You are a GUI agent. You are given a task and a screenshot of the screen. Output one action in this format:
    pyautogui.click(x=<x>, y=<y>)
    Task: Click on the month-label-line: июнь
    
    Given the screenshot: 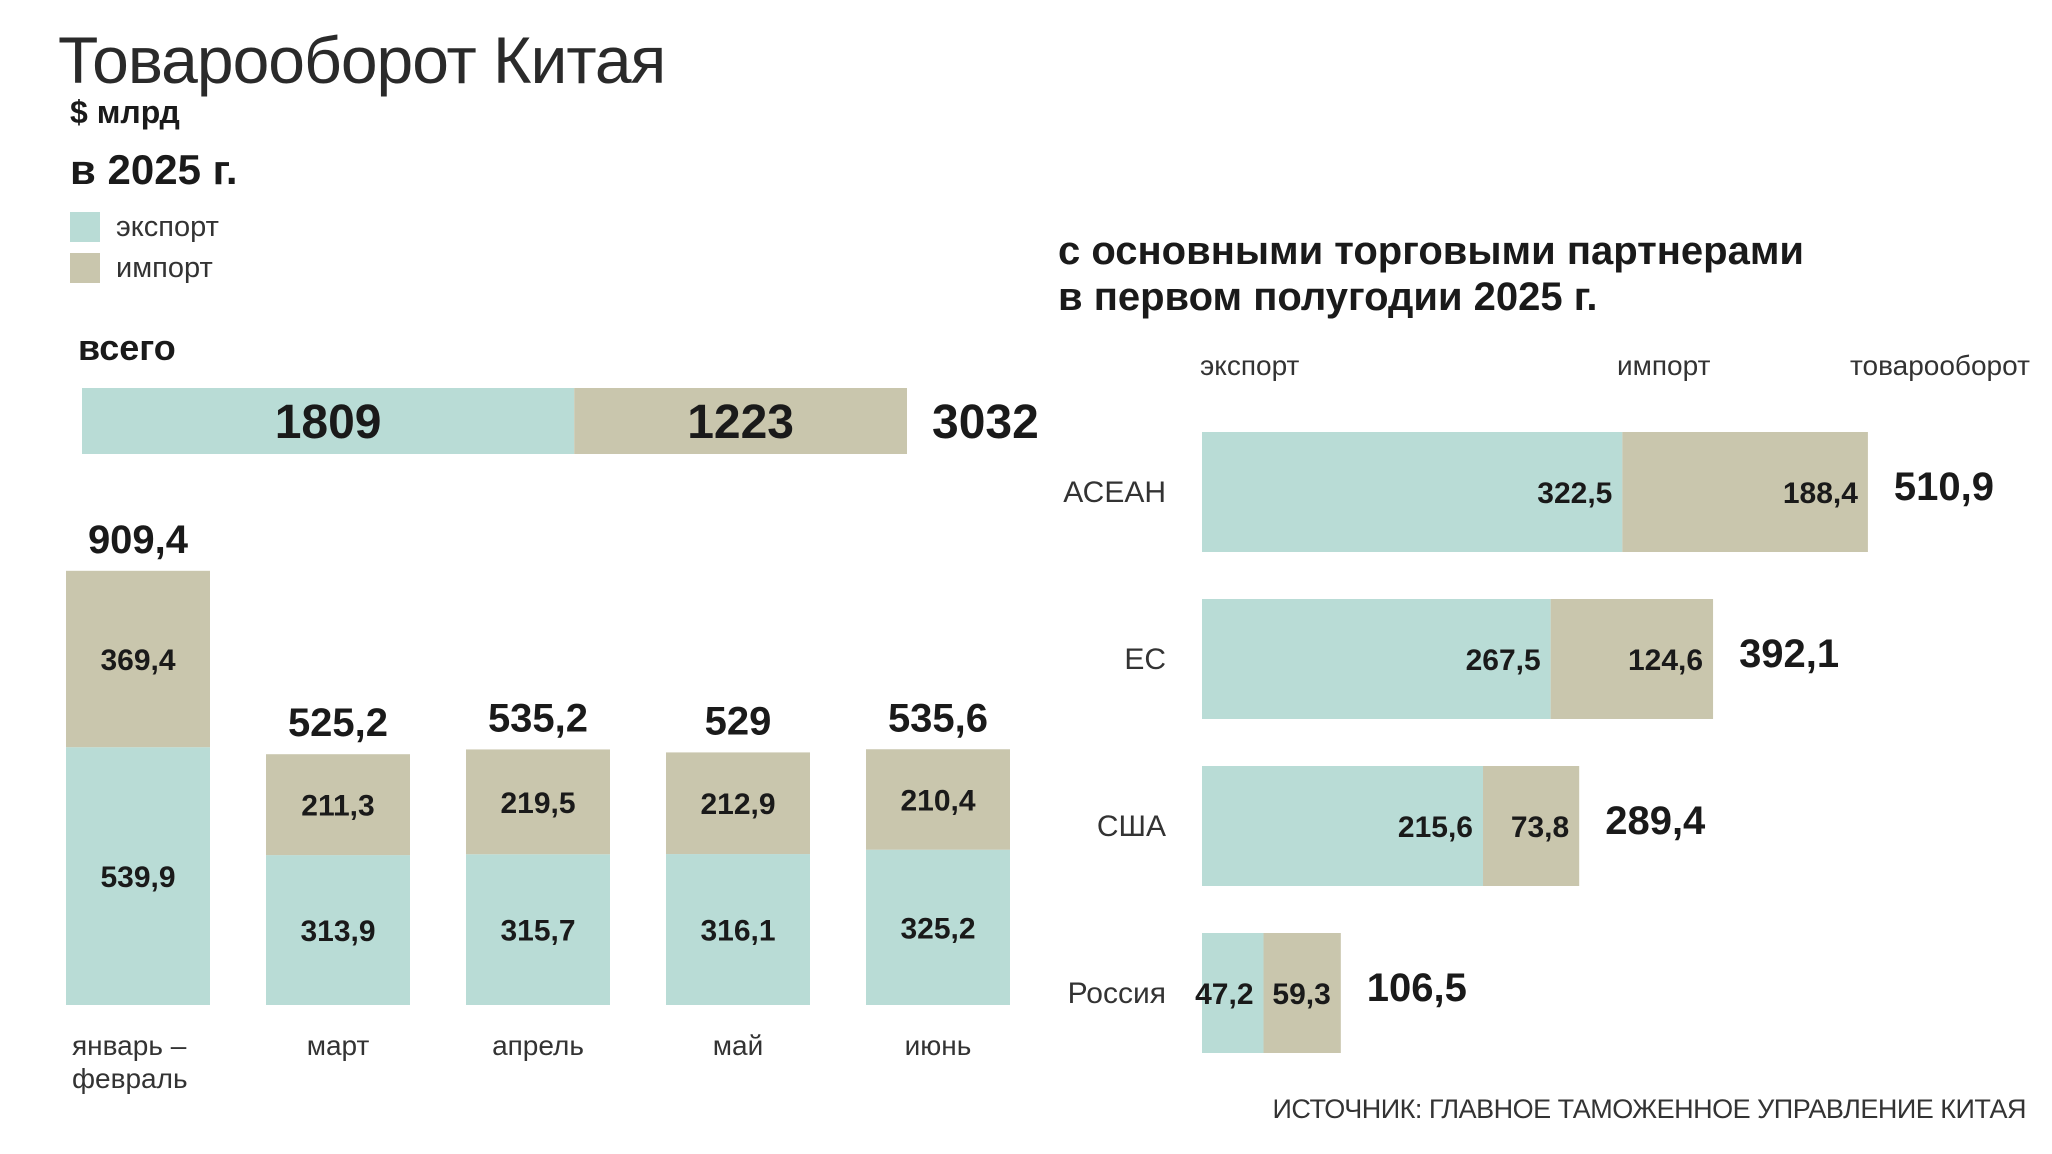 What is the action you would take?
    pyautogui.click(x=938, y=1045)
    